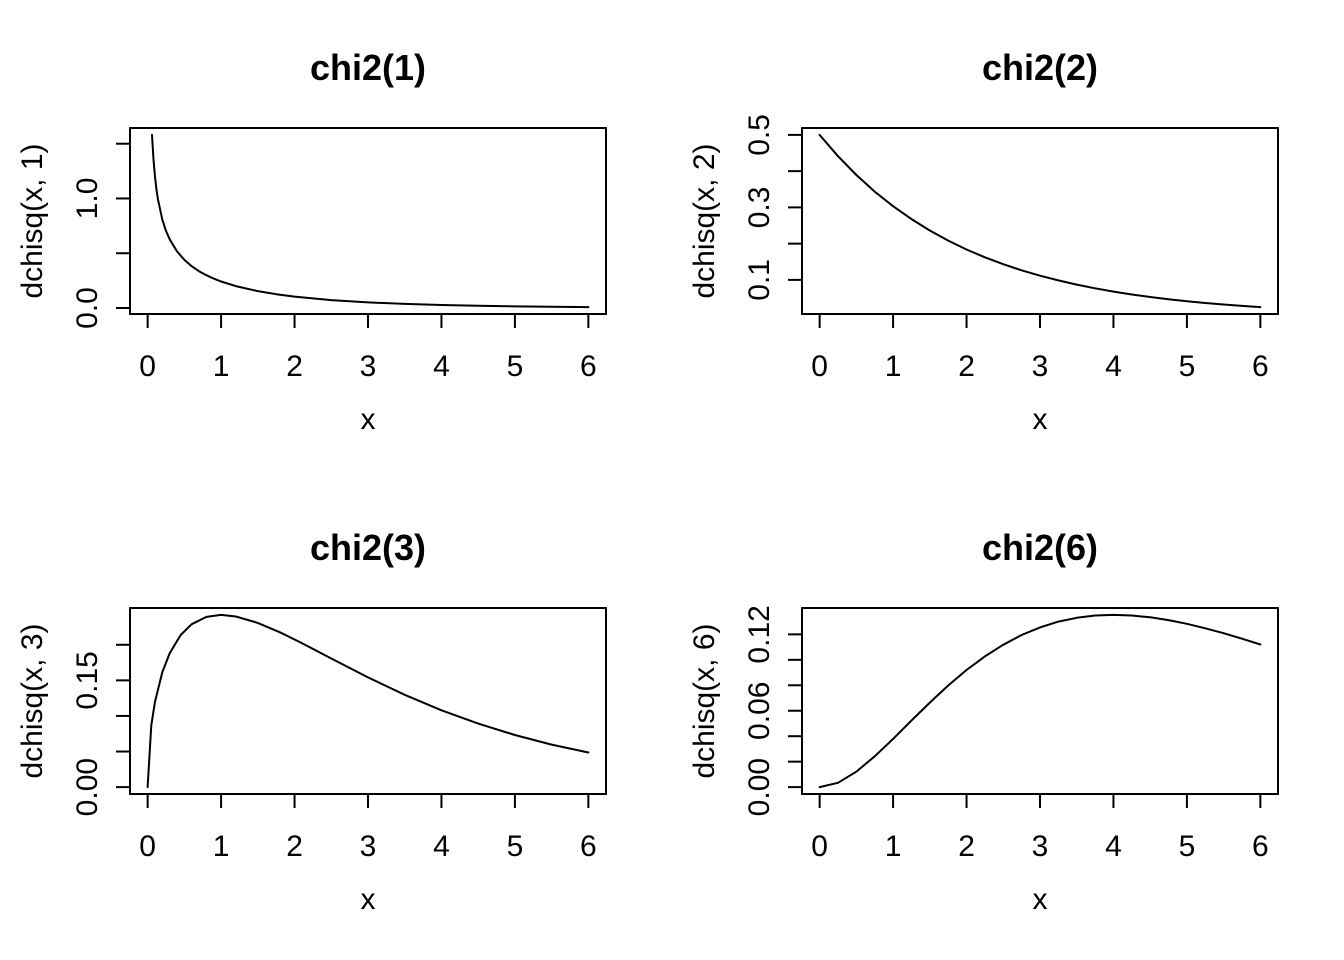 The image size is (1344, 960). What do you see at coordinates (759, 208) in the screenshot?
I see `y-tick-label: 0.3` at bounding box center [759, 208].